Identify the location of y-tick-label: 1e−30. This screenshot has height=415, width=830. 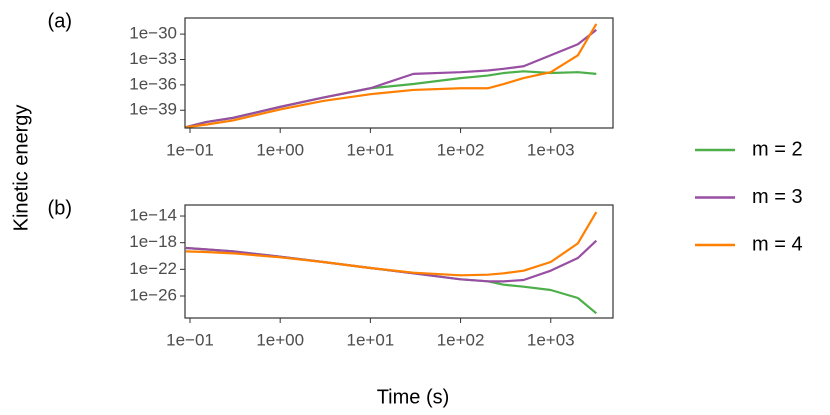
(153, 33).